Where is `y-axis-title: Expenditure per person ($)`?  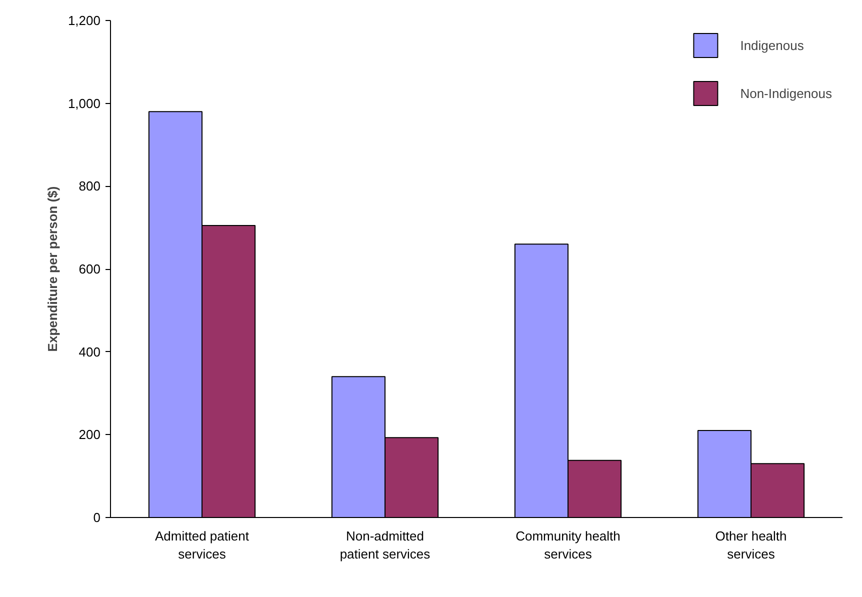
y-axis-title: Expenditure per person ($) is located at coordinates (52, 269).